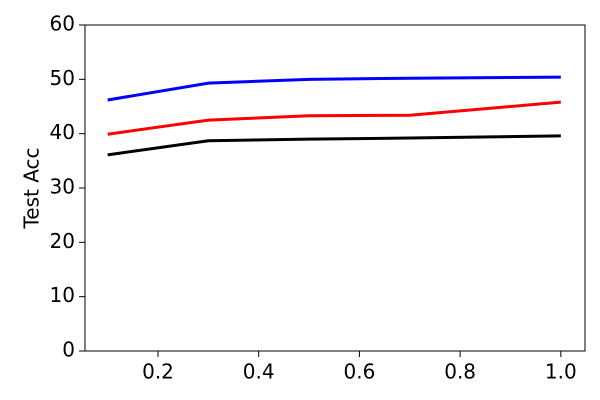  What do you see at coordinates (62, 24) in the screenshot?
I see `y-tick-label: 60` at bounding box center [62, 24].